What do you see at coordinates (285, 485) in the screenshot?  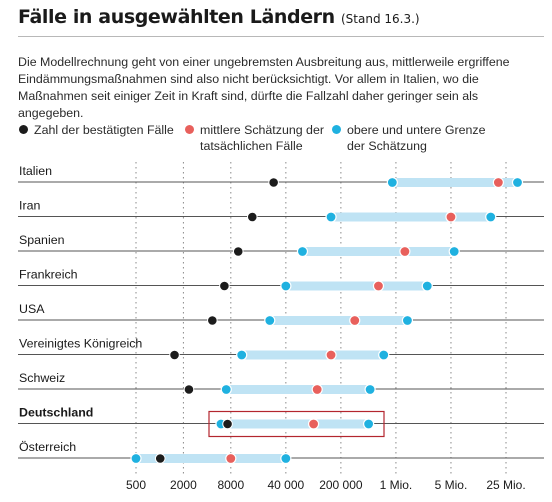 I see `x-tick-label: 40 000` at bounding box center [285, 485].